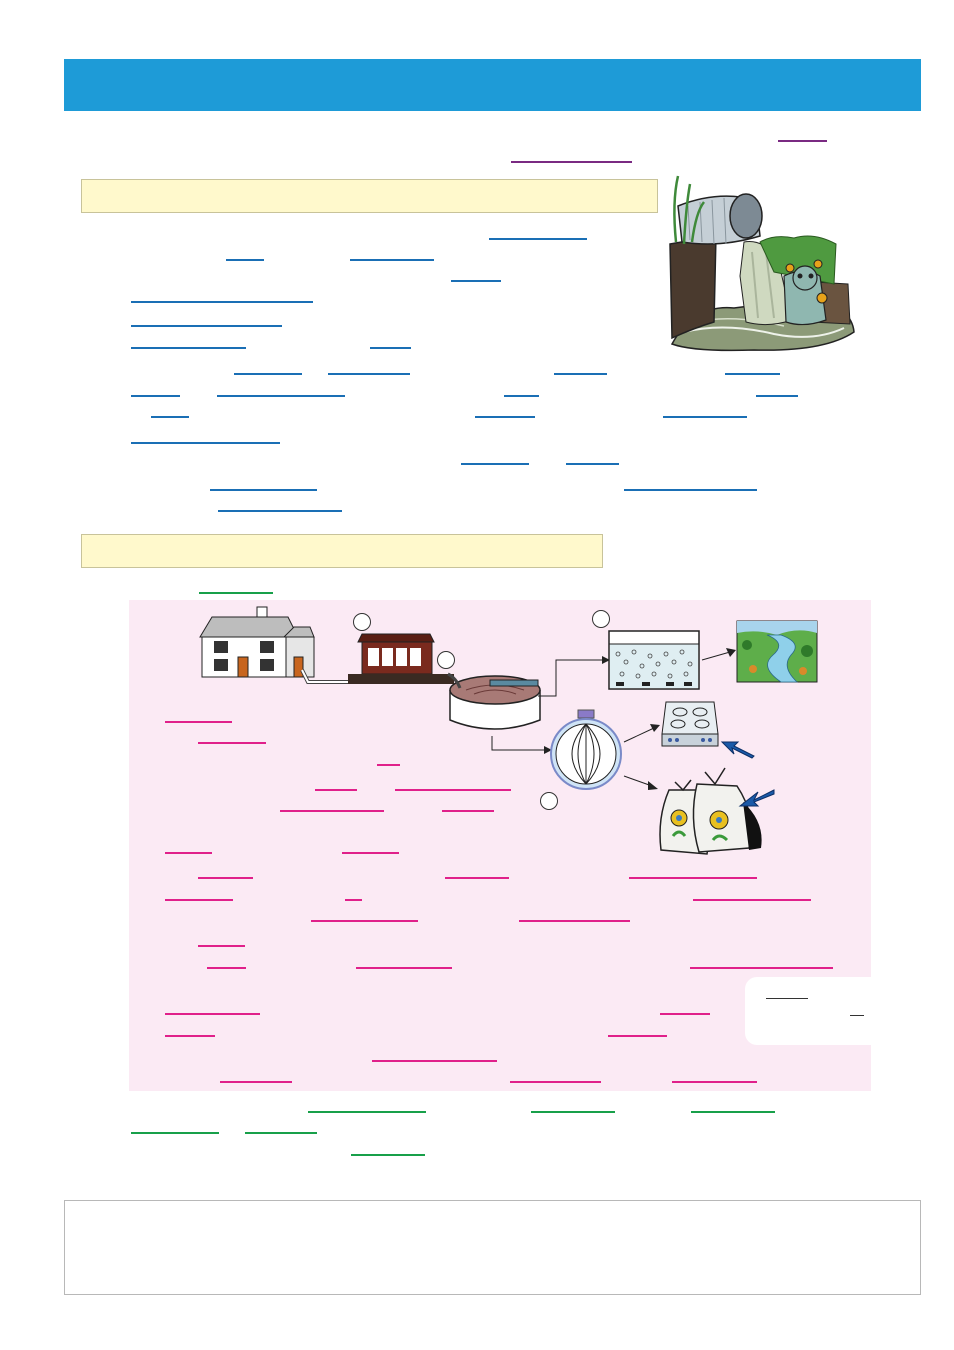 The height and width of the screenshot is (1350, 954). What do you see at coordinates (492, 85) in the screenshot?
I see `title-banner` at bounding box center [492, 85].